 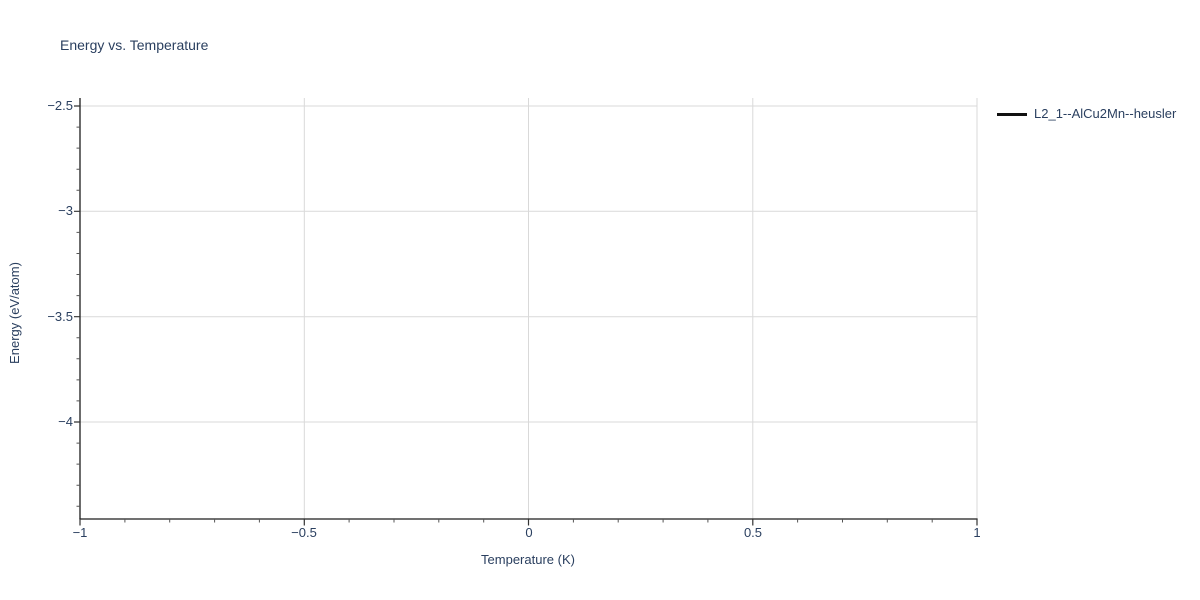 I want to click on y-tick-label: −4, so click(x=65, y=421).